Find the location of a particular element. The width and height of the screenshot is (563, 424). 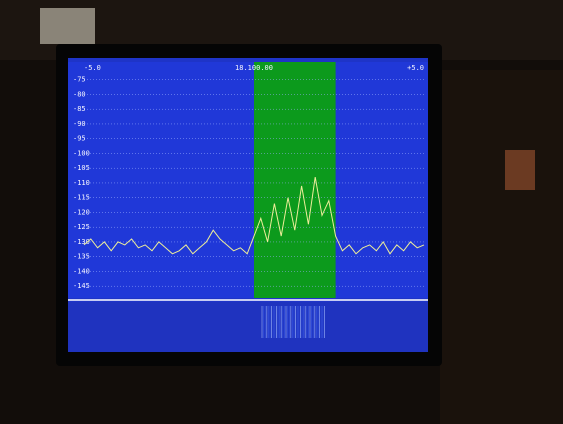

waterfall is located at coordinates (248, 327).